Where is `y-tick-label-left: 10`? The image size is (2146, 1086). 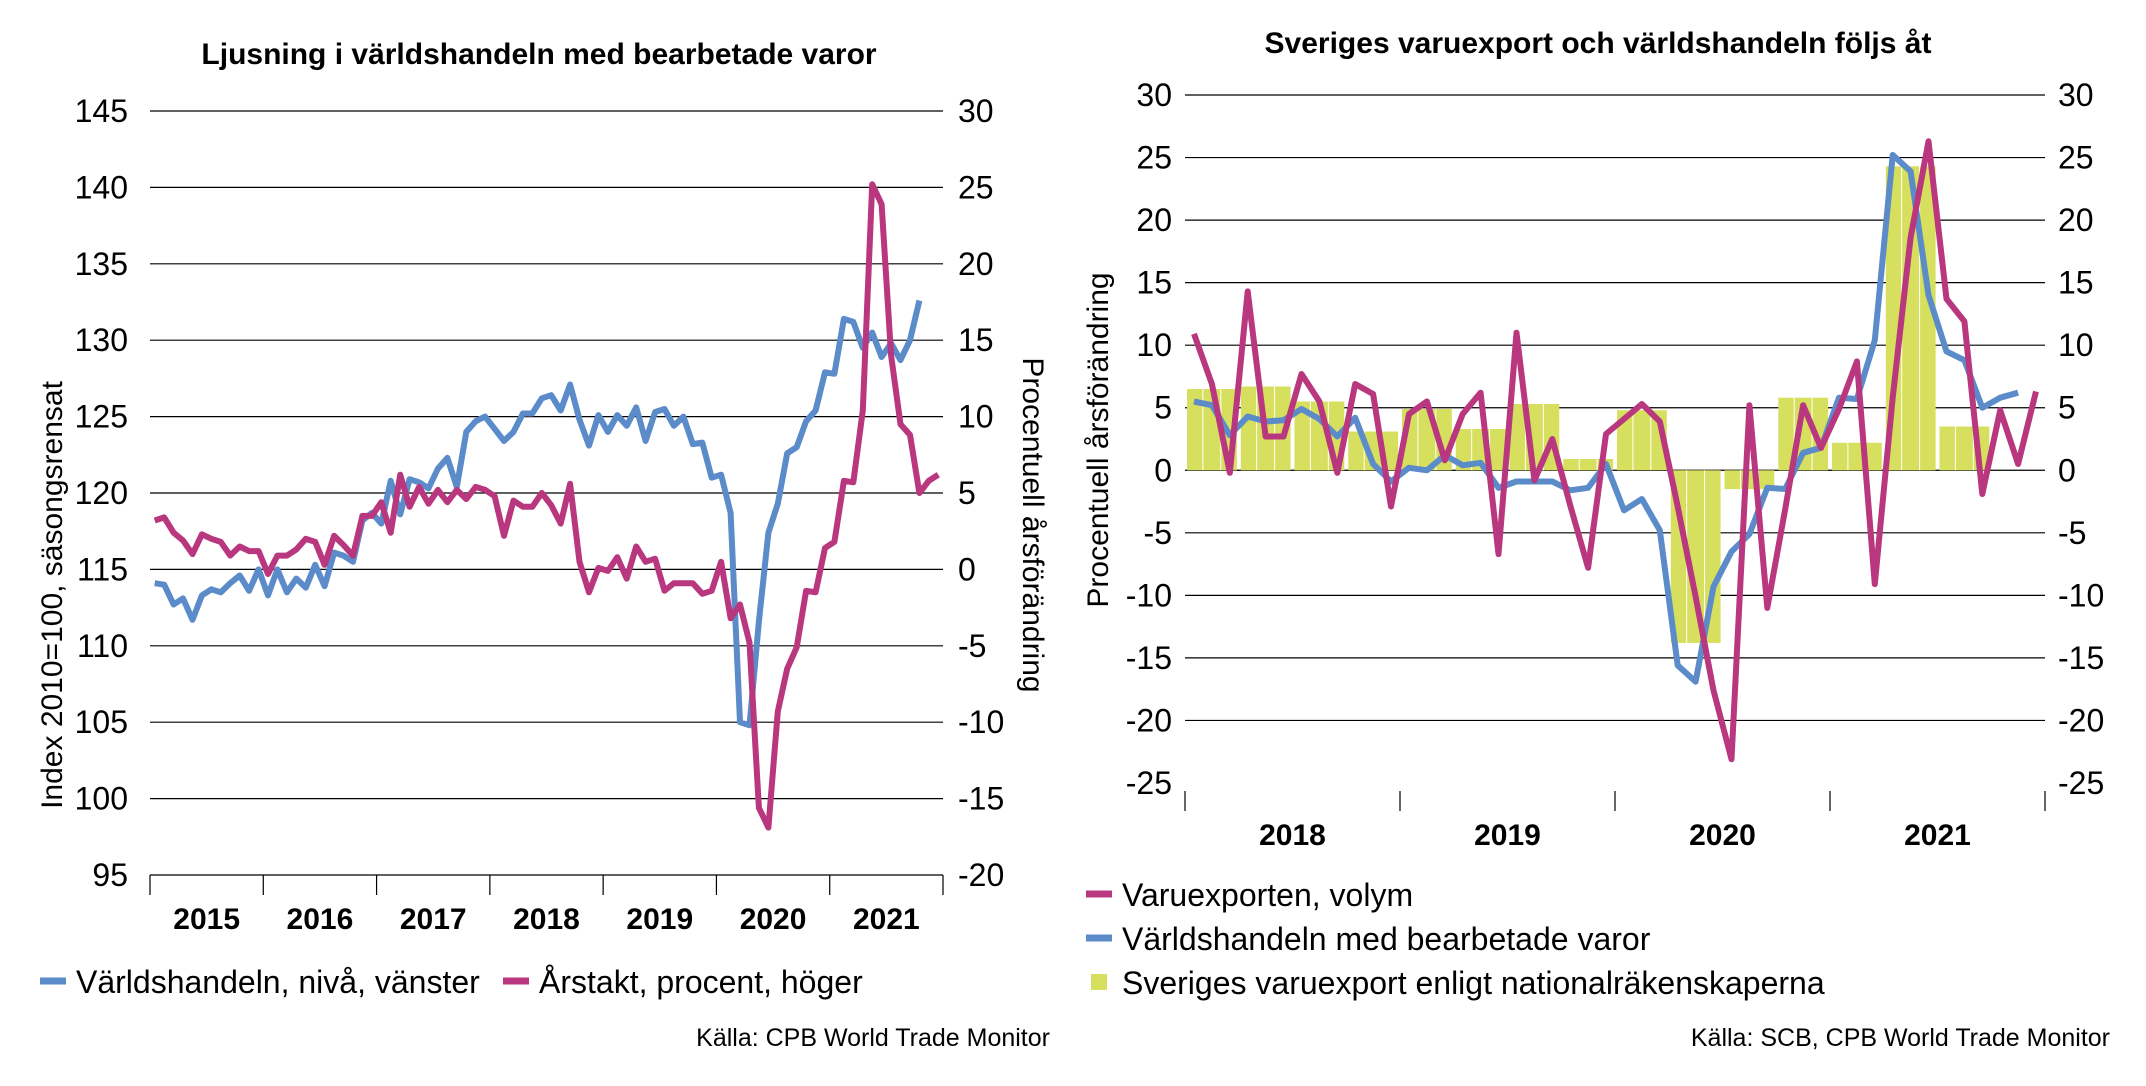 y-tick-label-left: 10 is located at coordinates (1154, 345).